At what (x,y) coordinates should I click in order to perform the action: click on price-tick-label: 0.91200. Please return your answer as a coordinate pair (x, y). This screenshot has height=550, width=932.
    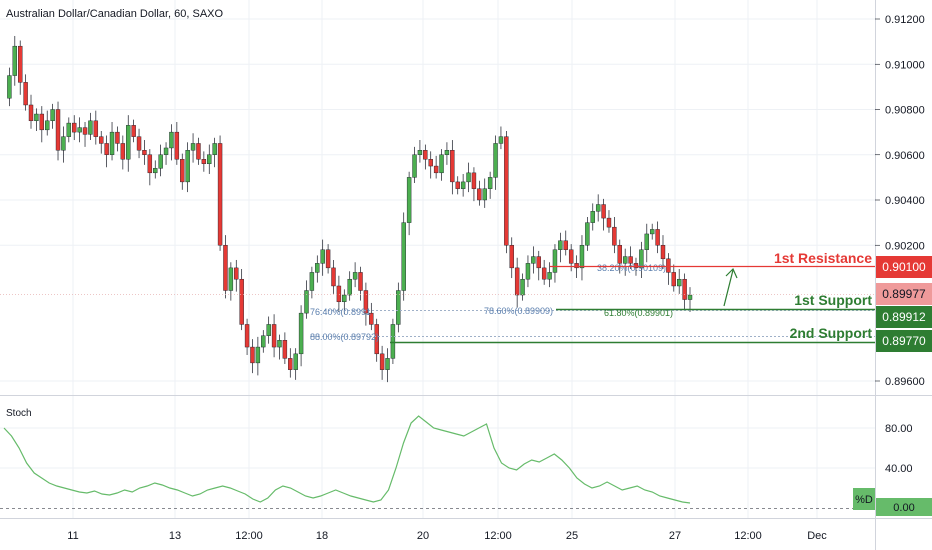
    Looking at the image, I should click on (905, 20).